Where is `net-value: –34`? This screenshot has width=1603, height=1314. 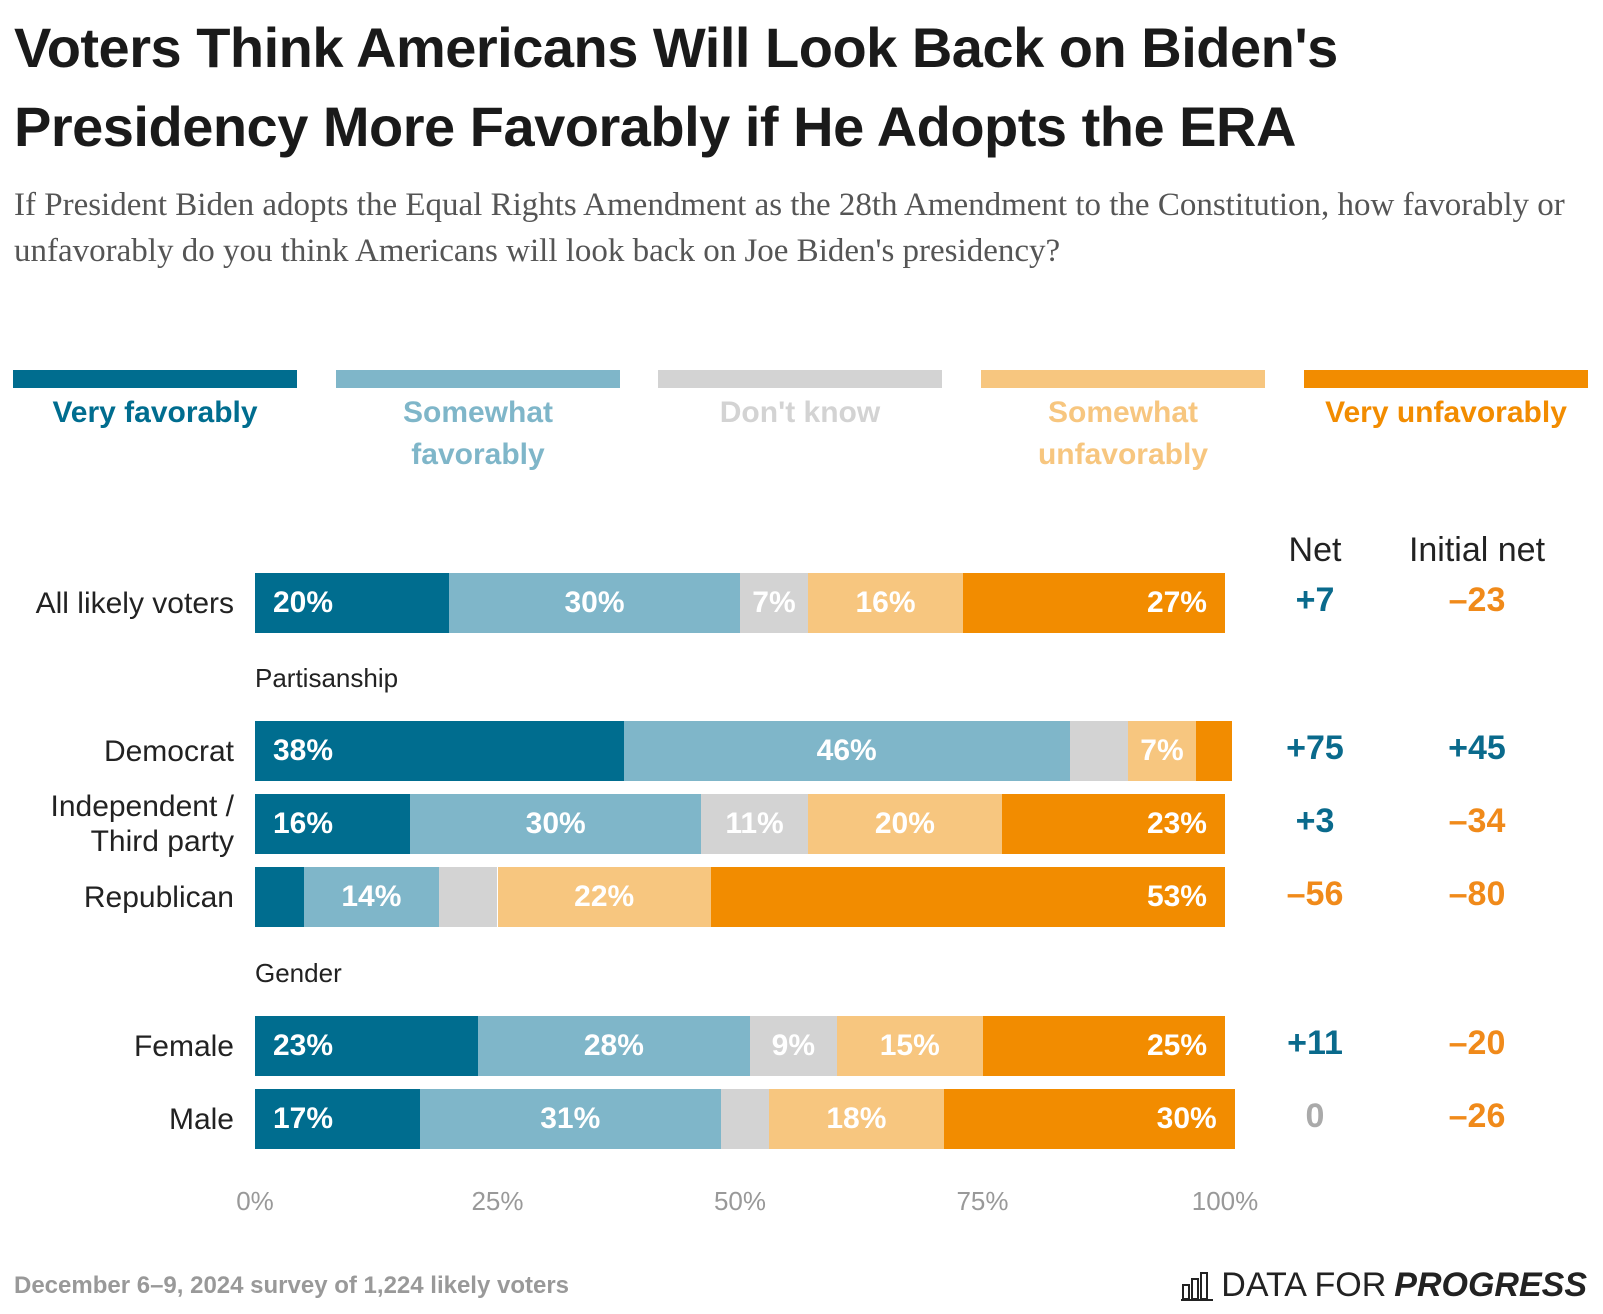
net-value: –34 is located at coordinates (1477, 821).